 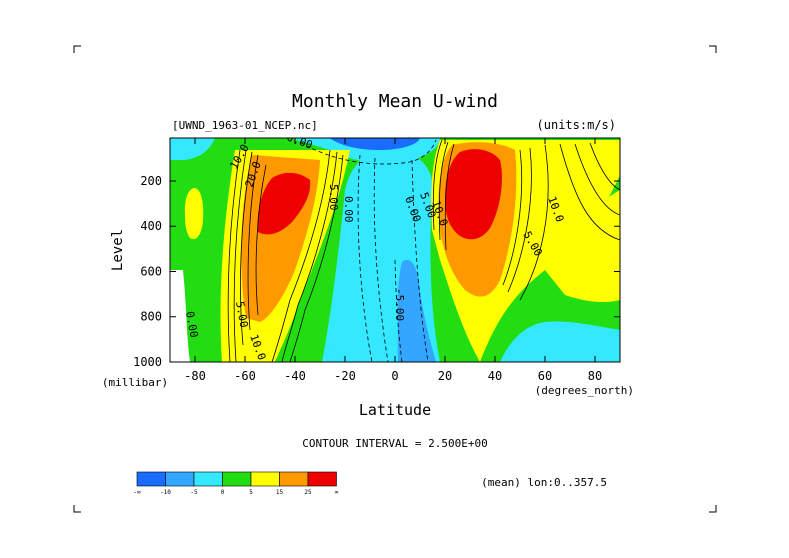 What do you see at coordinates (337, 492) in the screenshot?
I see `colorbar-label: ∞` at bounding box center [337, 492].